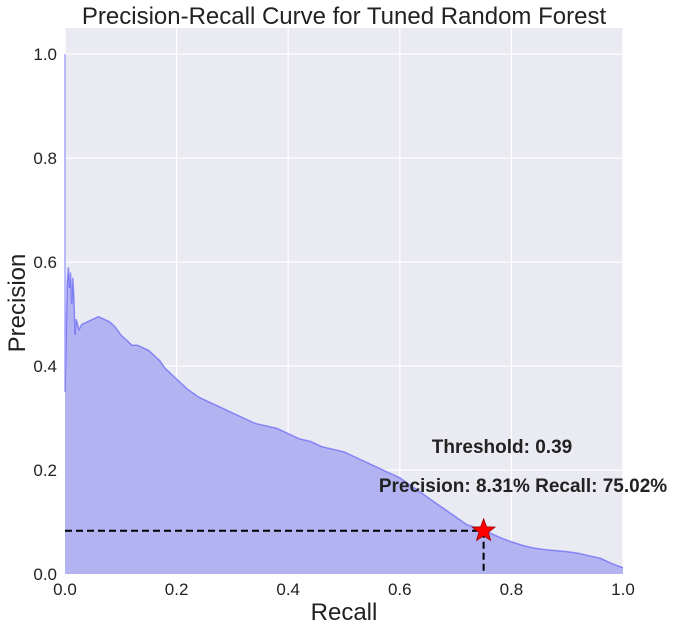 The height and width of the screenshot is (630, 682). What do you see at coordinates (65, 589) in the screenshot?
I see `x-tick-label-0: 0.0` at bounding box center [65, 589].